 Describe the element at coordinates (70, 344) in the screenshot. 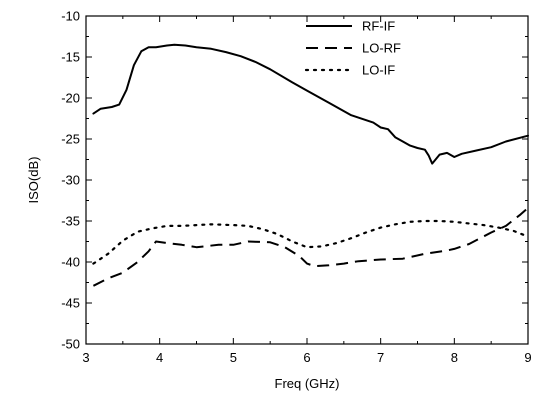

I see `y-tick-label: -50` at that location.